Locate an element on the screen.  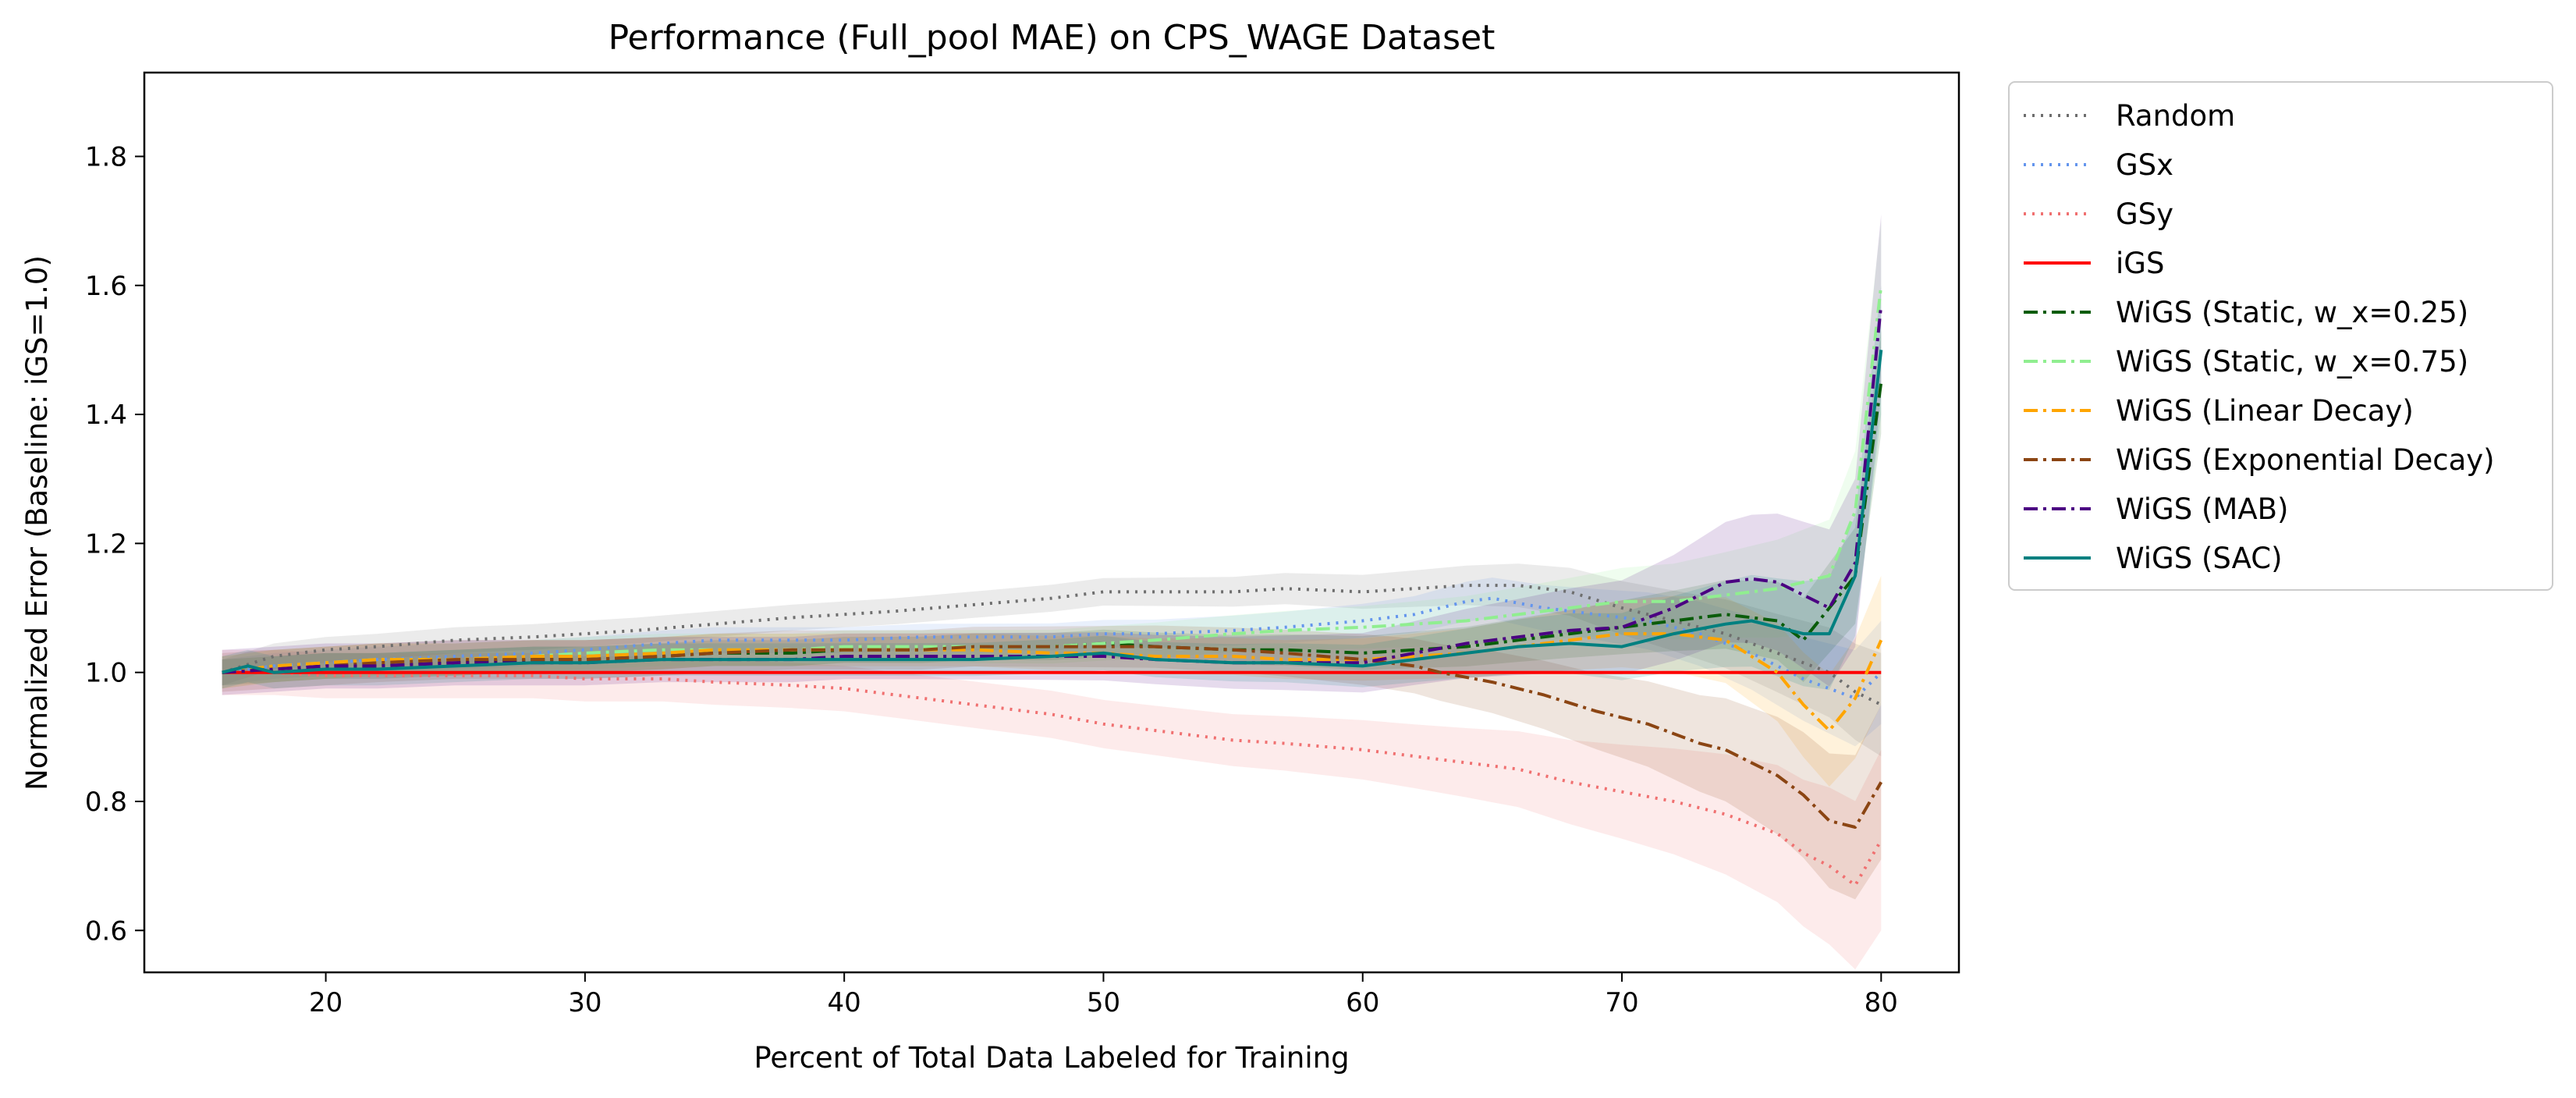
legend-label-wigs-static-w-x-0-75: WiGS (Static, w_x=0.75) is located at coordinates (2292, 361).